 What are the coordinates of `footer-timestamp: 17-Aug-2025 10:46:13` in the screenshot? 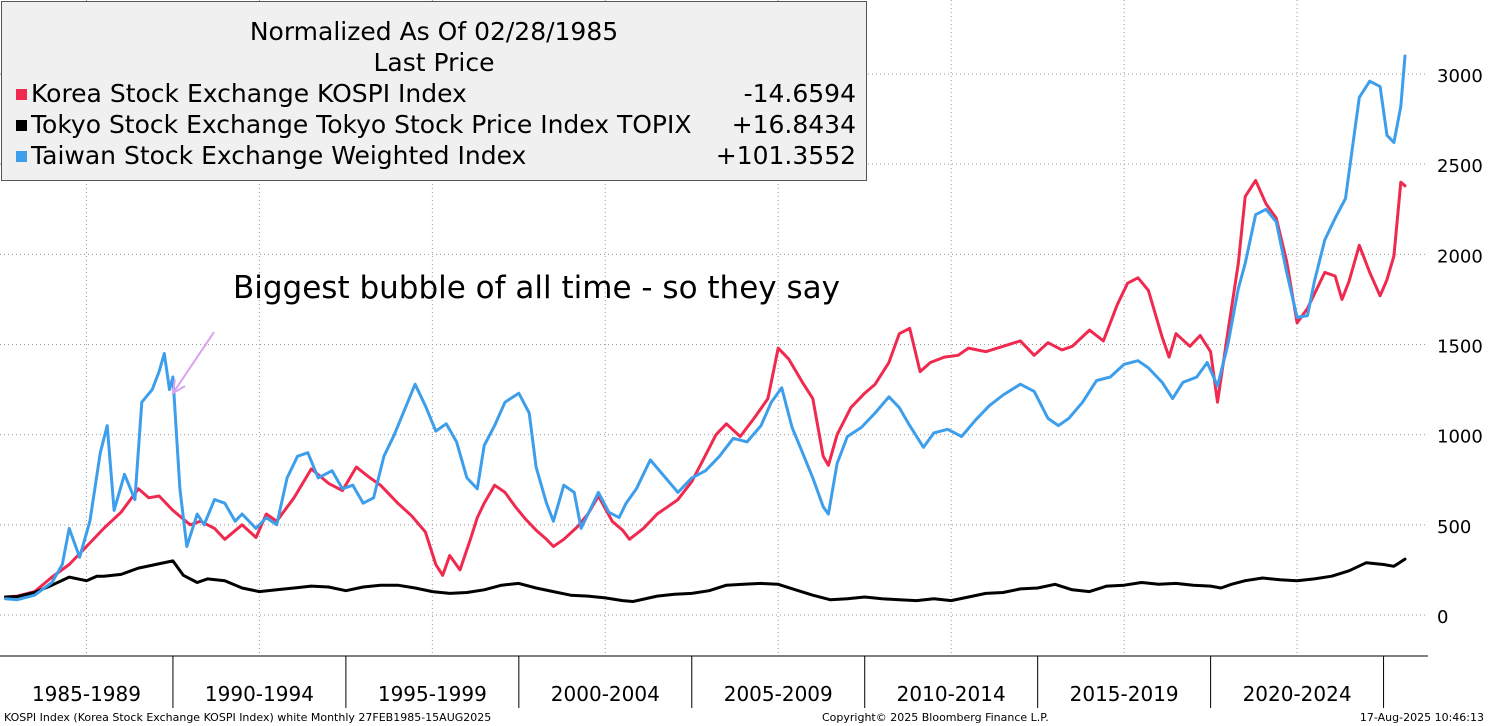 It's located at (1421, 717).